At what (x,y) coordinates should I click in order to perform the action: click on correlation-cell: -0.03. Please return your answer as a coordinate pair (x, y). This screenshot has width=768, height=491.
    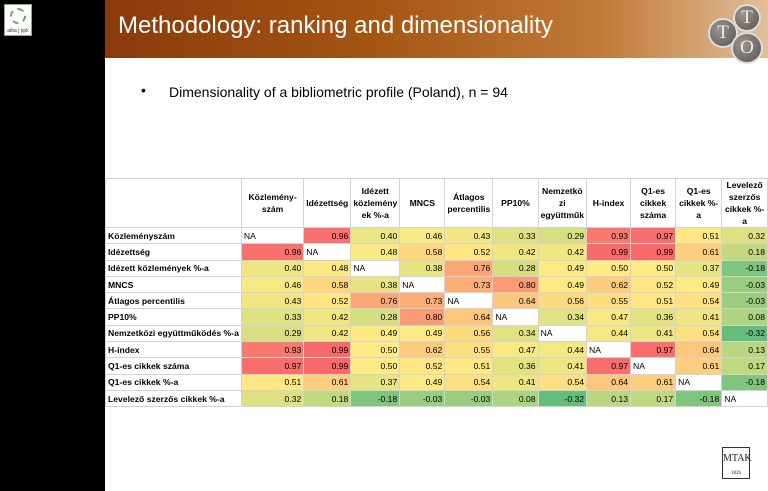
    Looking at the image, I should click on (469, 398).